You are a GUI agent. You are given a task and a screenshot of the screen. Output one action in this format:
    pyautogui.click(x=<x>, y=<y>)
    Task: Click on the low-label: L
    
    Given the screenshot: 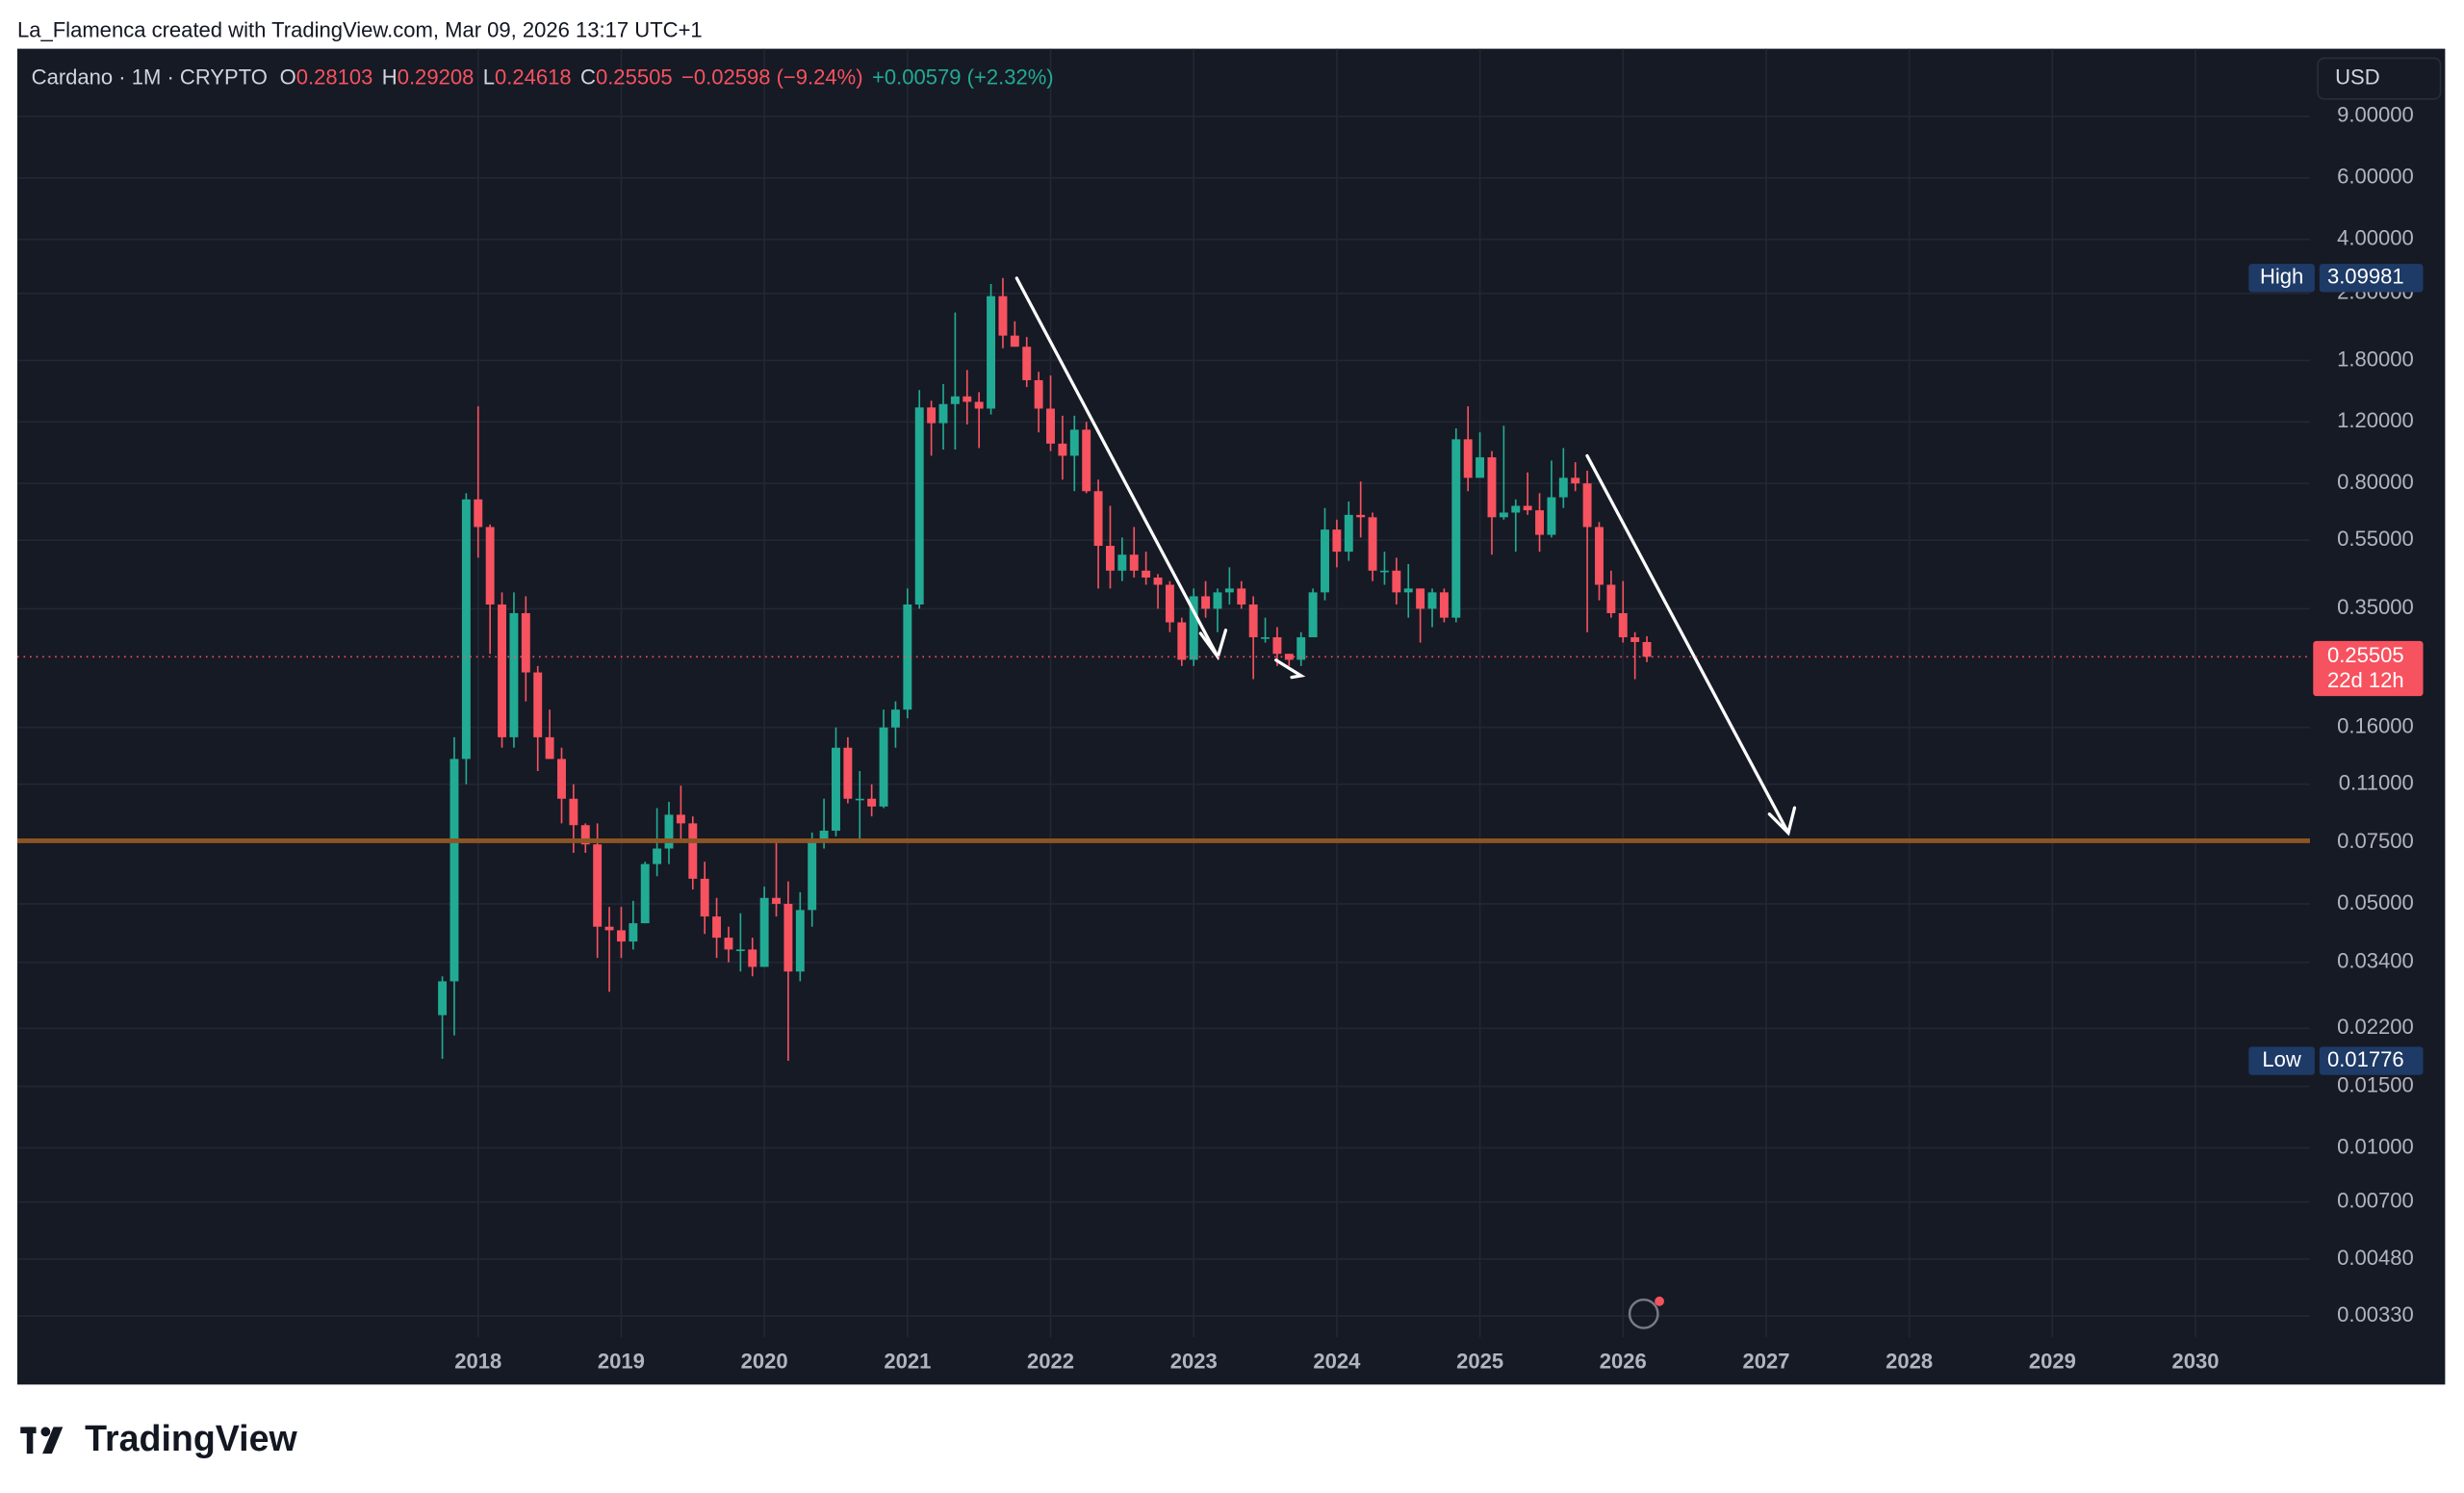 What is the action you would take?
    pyautogui.click(x=489, y=77)
    